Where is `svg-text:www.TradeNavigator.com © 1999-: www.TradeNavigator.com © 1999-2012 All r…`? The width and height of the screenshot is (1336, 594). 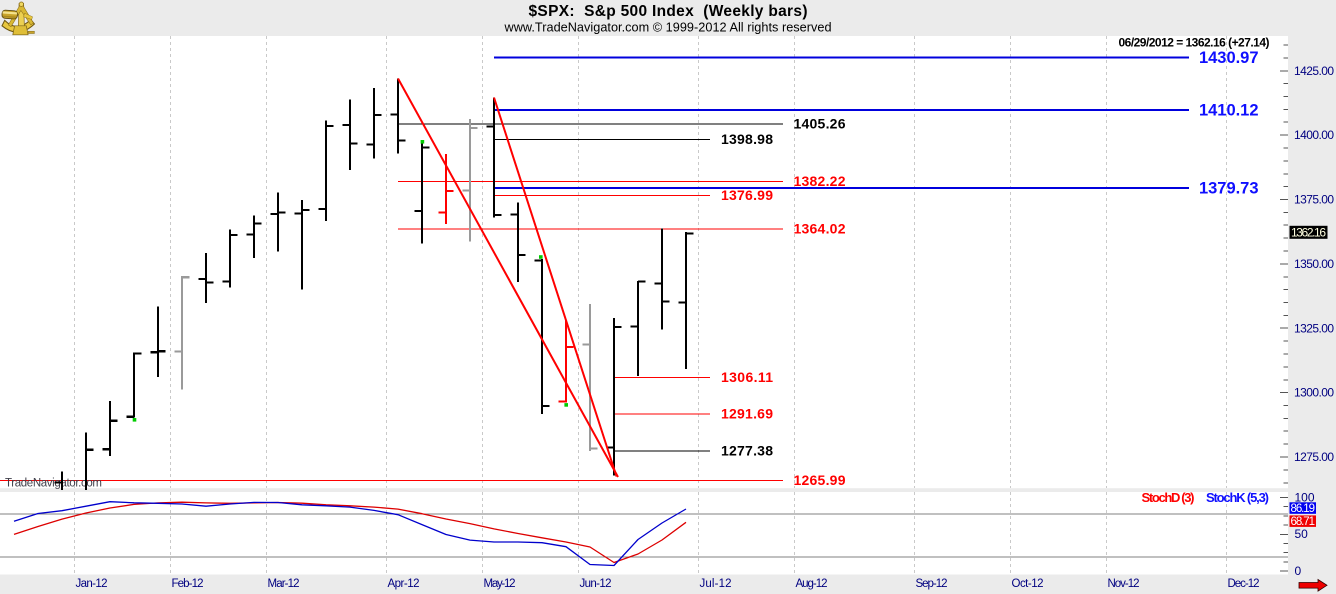
svg-text:www.TradeNavigator.com © 1999-: www.TradeNavigator.com © 1999-2012 All r… is located at coordinates (668, 28).